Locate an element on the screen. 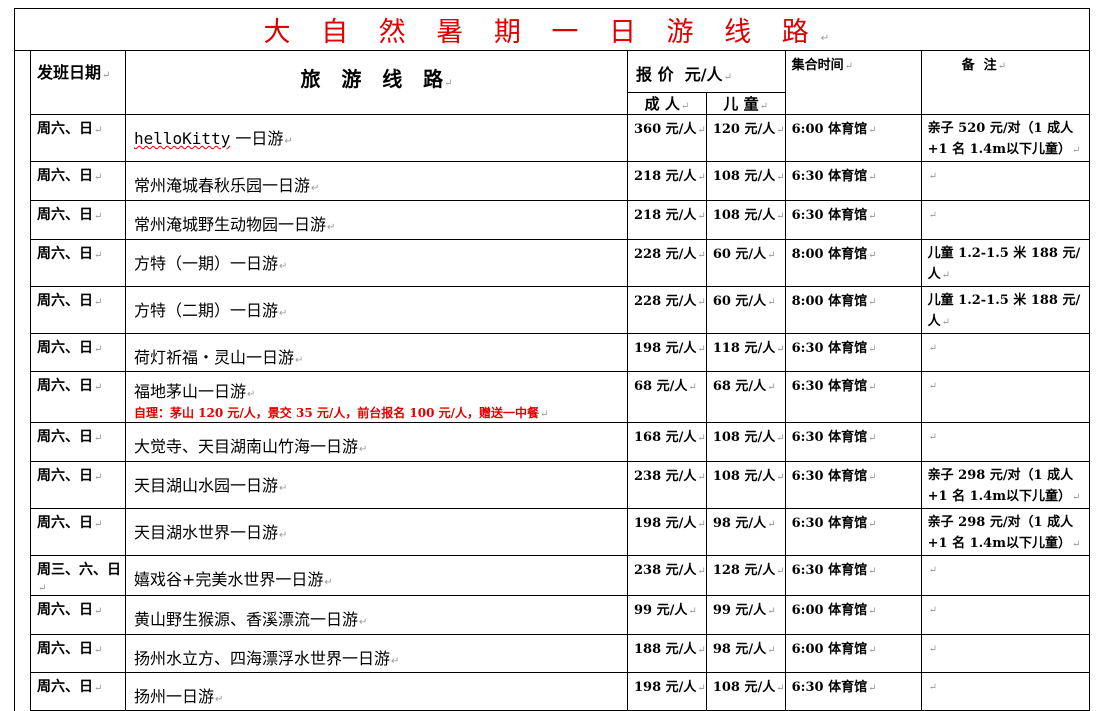 This screenshot has height=711, width=1099. table-row: 周三、六、日嬉戏谷+完美水世界一日游 238 元/人 128 元/人 6:30 体育馆 is located at coordinates (552, 575).